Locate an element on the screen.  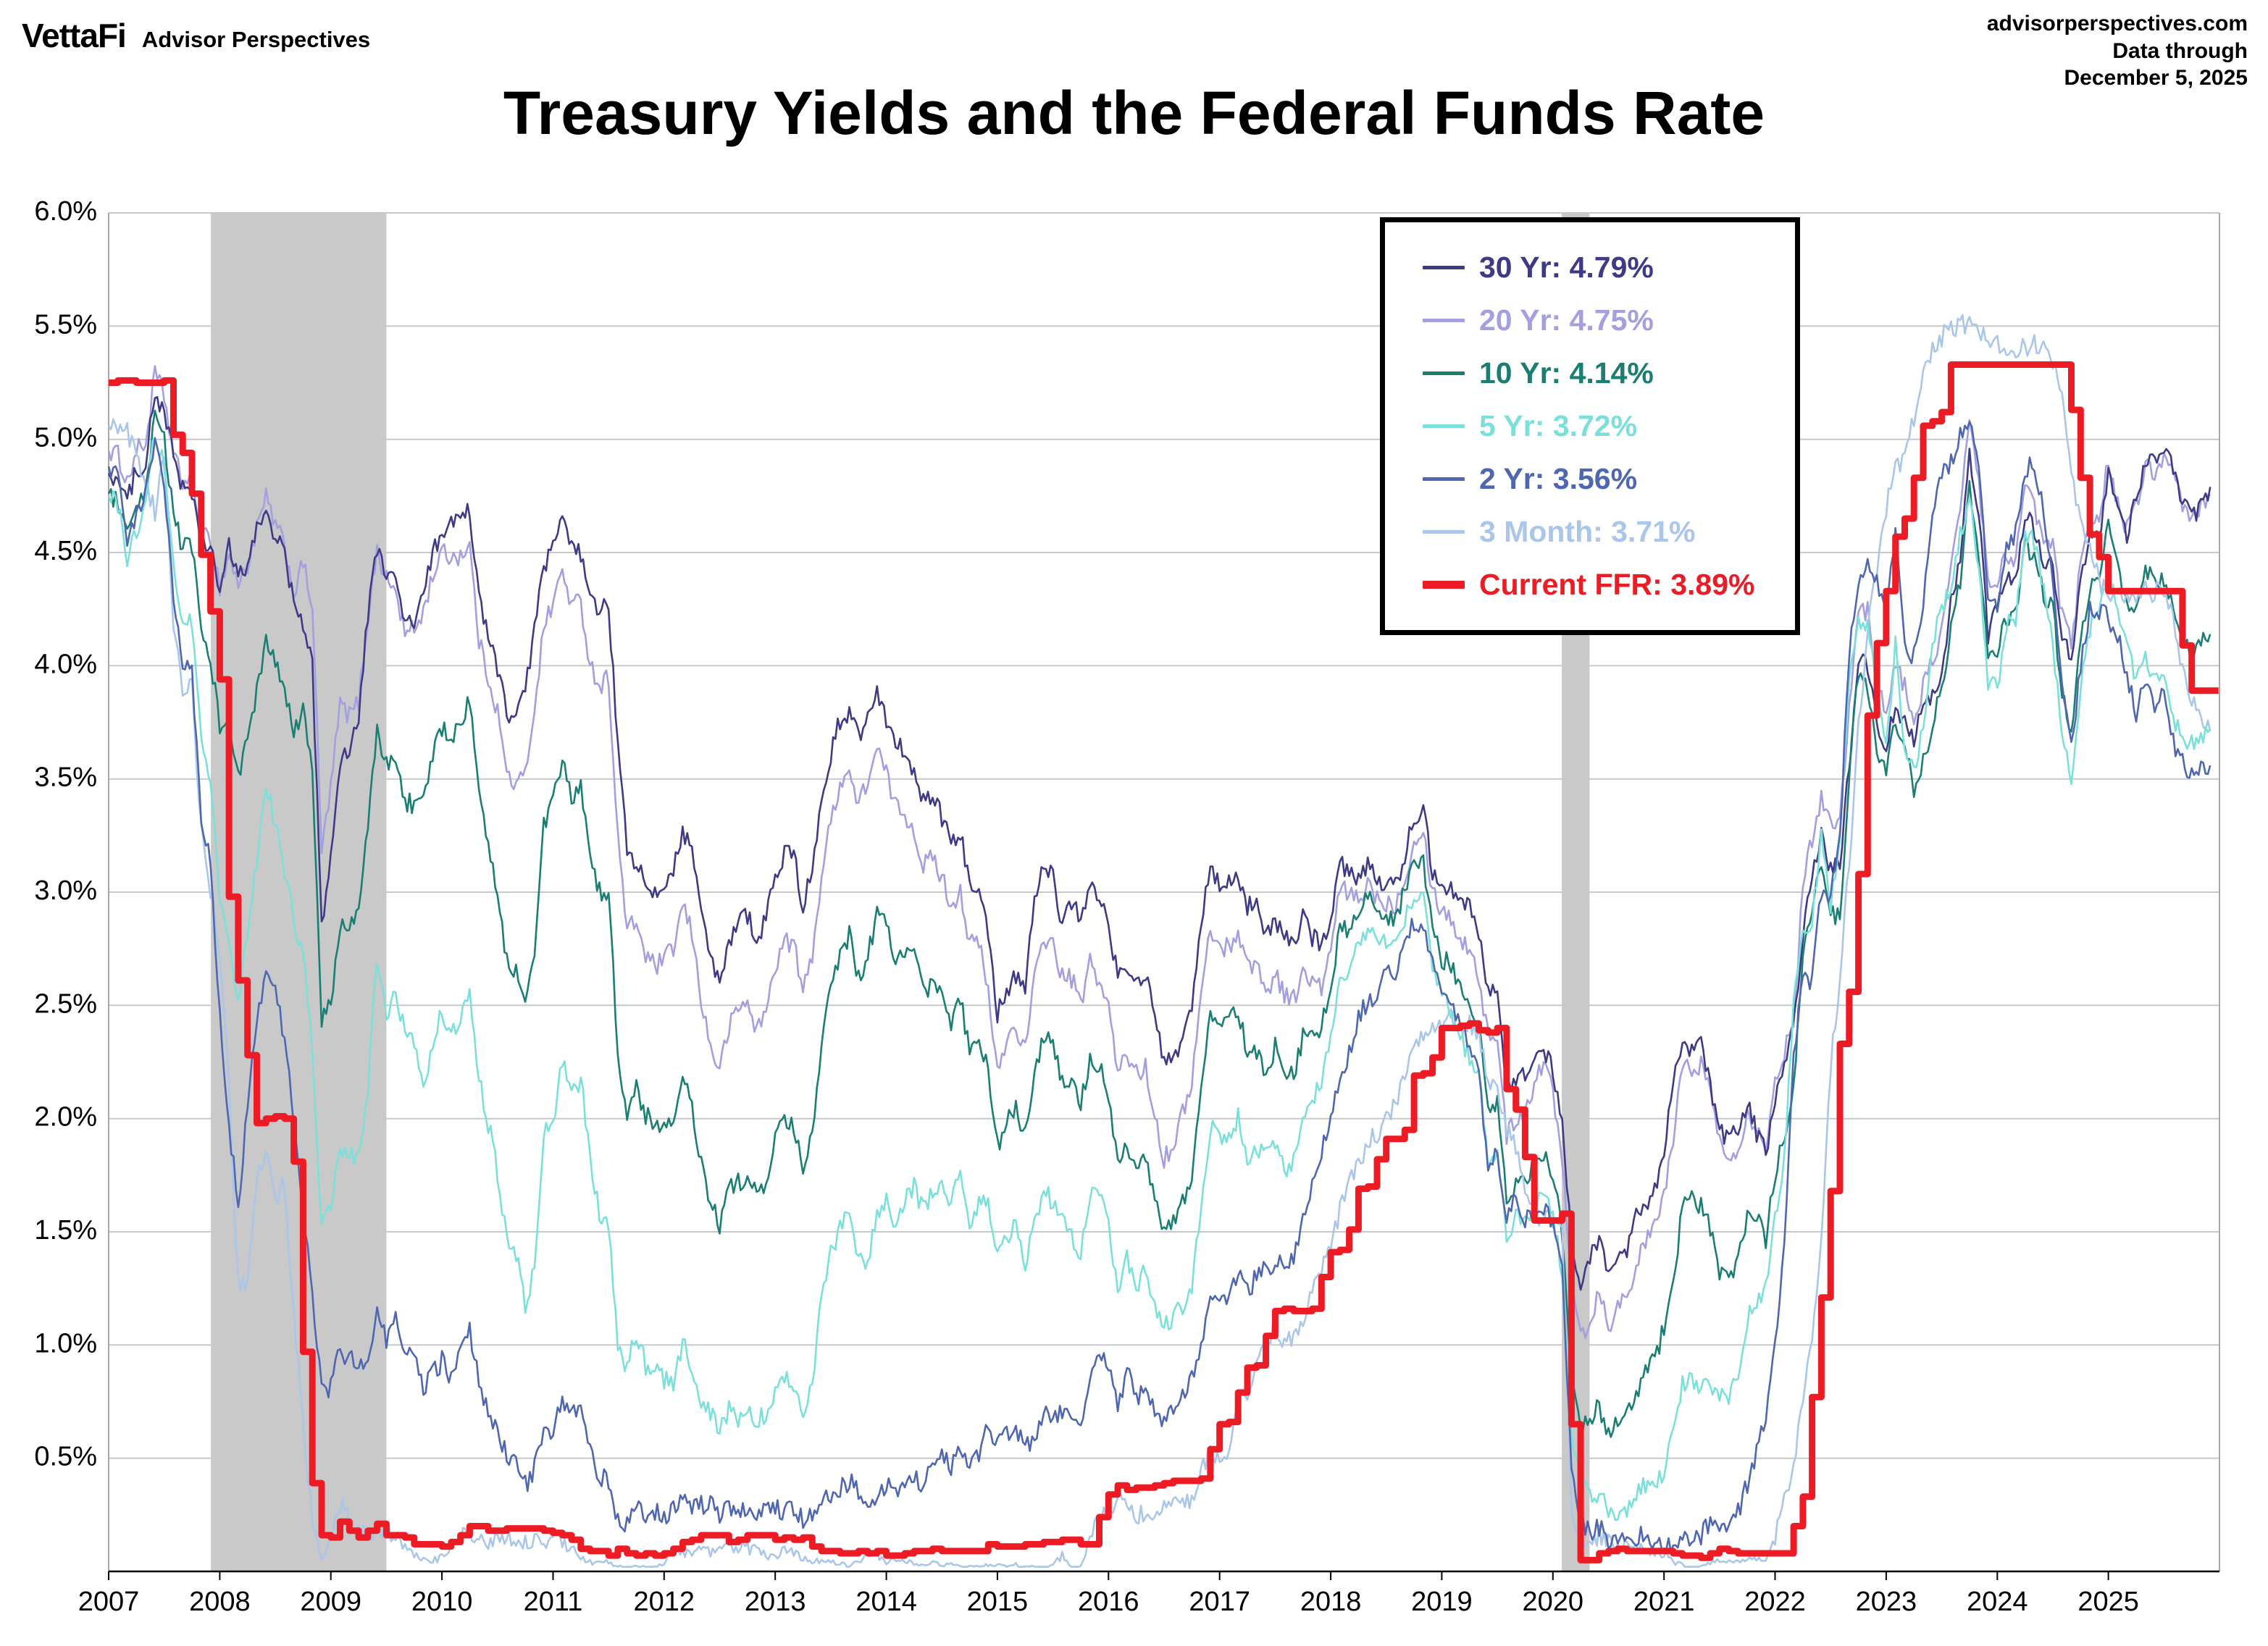
legend-line-sample-ffr is located at coordinates (1444, 585).